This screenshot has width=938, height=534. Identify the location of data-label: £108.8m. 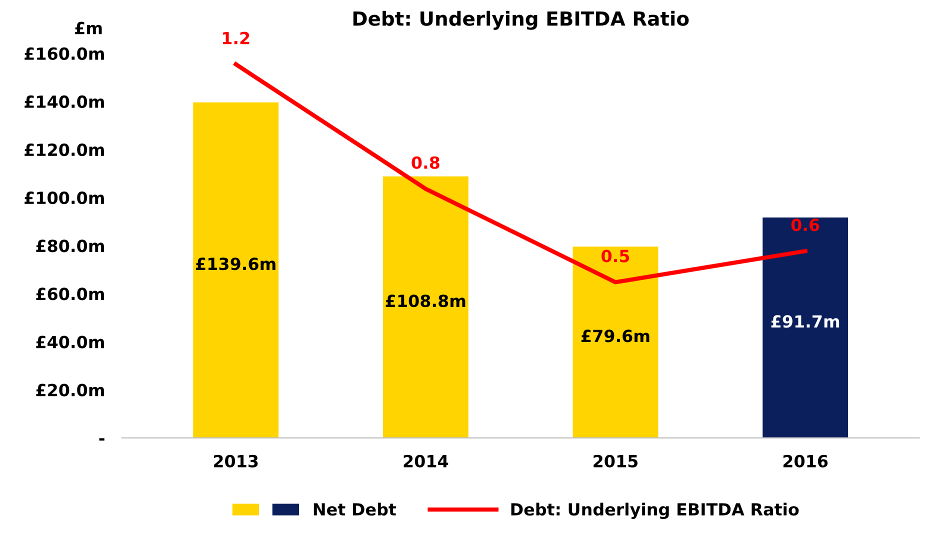
(426, 301).